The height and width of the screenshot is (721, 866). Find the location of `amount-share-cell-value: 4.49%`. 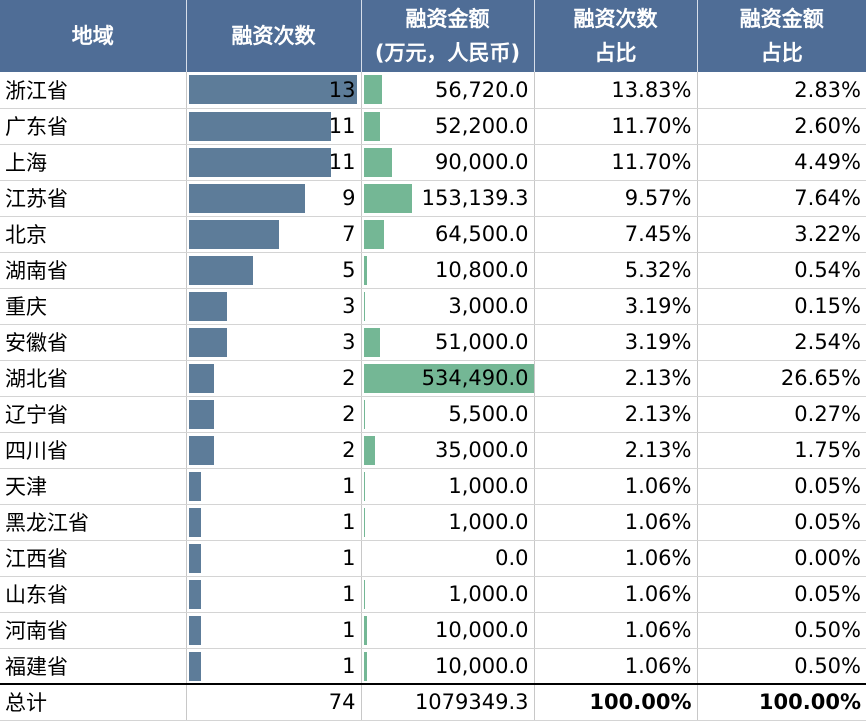

amount-share-cell-value: 4.49% is located at coordinates (827, 162).